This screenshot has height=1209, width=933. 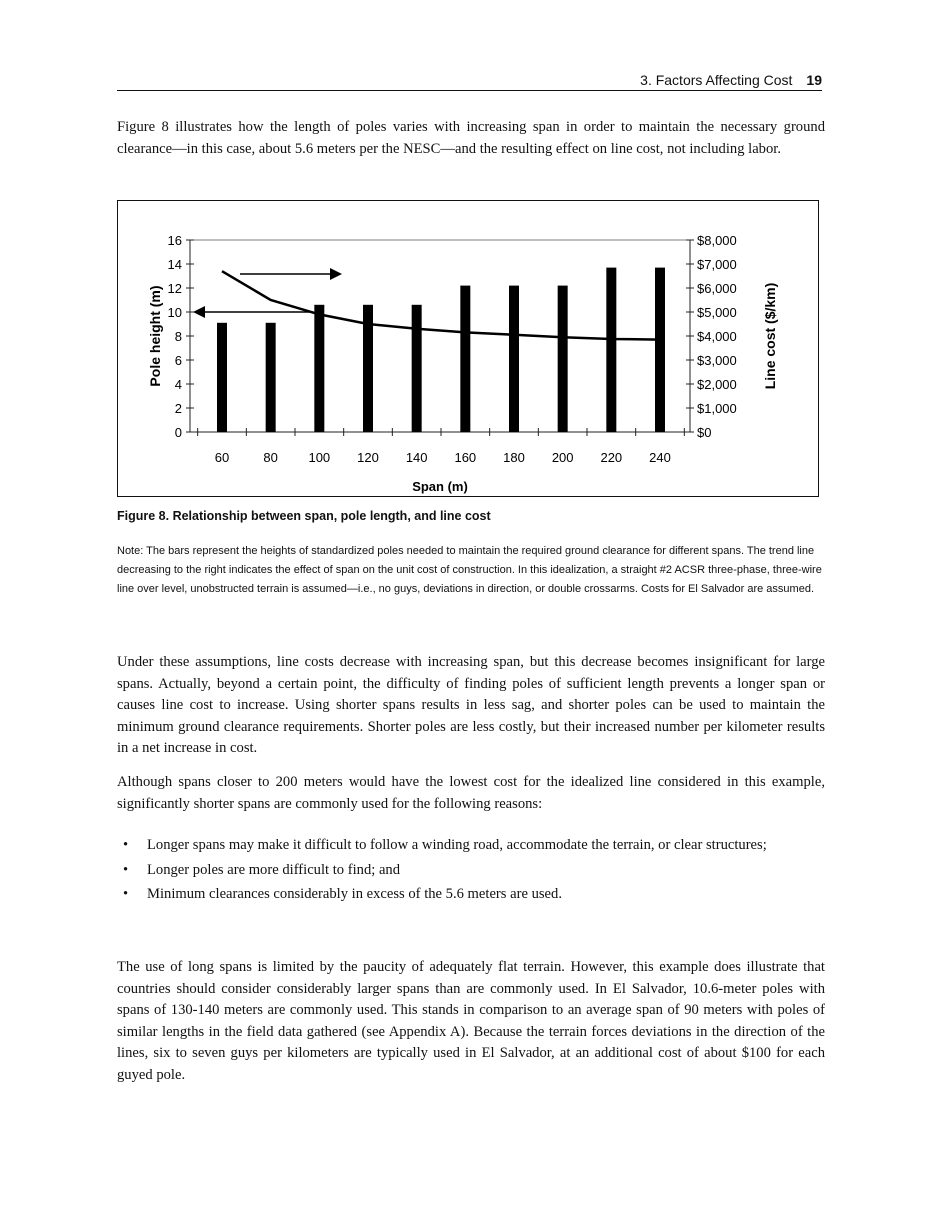 What do you see at coordinates (469, 81) in the screenshot?
I see `running-header: 3. Factors Affecting Cost 19` at bounding box center [469, 81].